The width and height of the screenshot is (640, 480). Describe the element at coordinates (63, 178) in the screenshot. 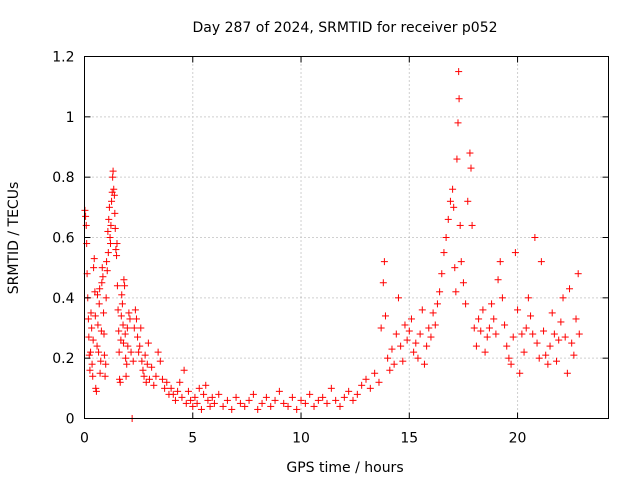

I see `y-tick-label: 0.8` at that location.